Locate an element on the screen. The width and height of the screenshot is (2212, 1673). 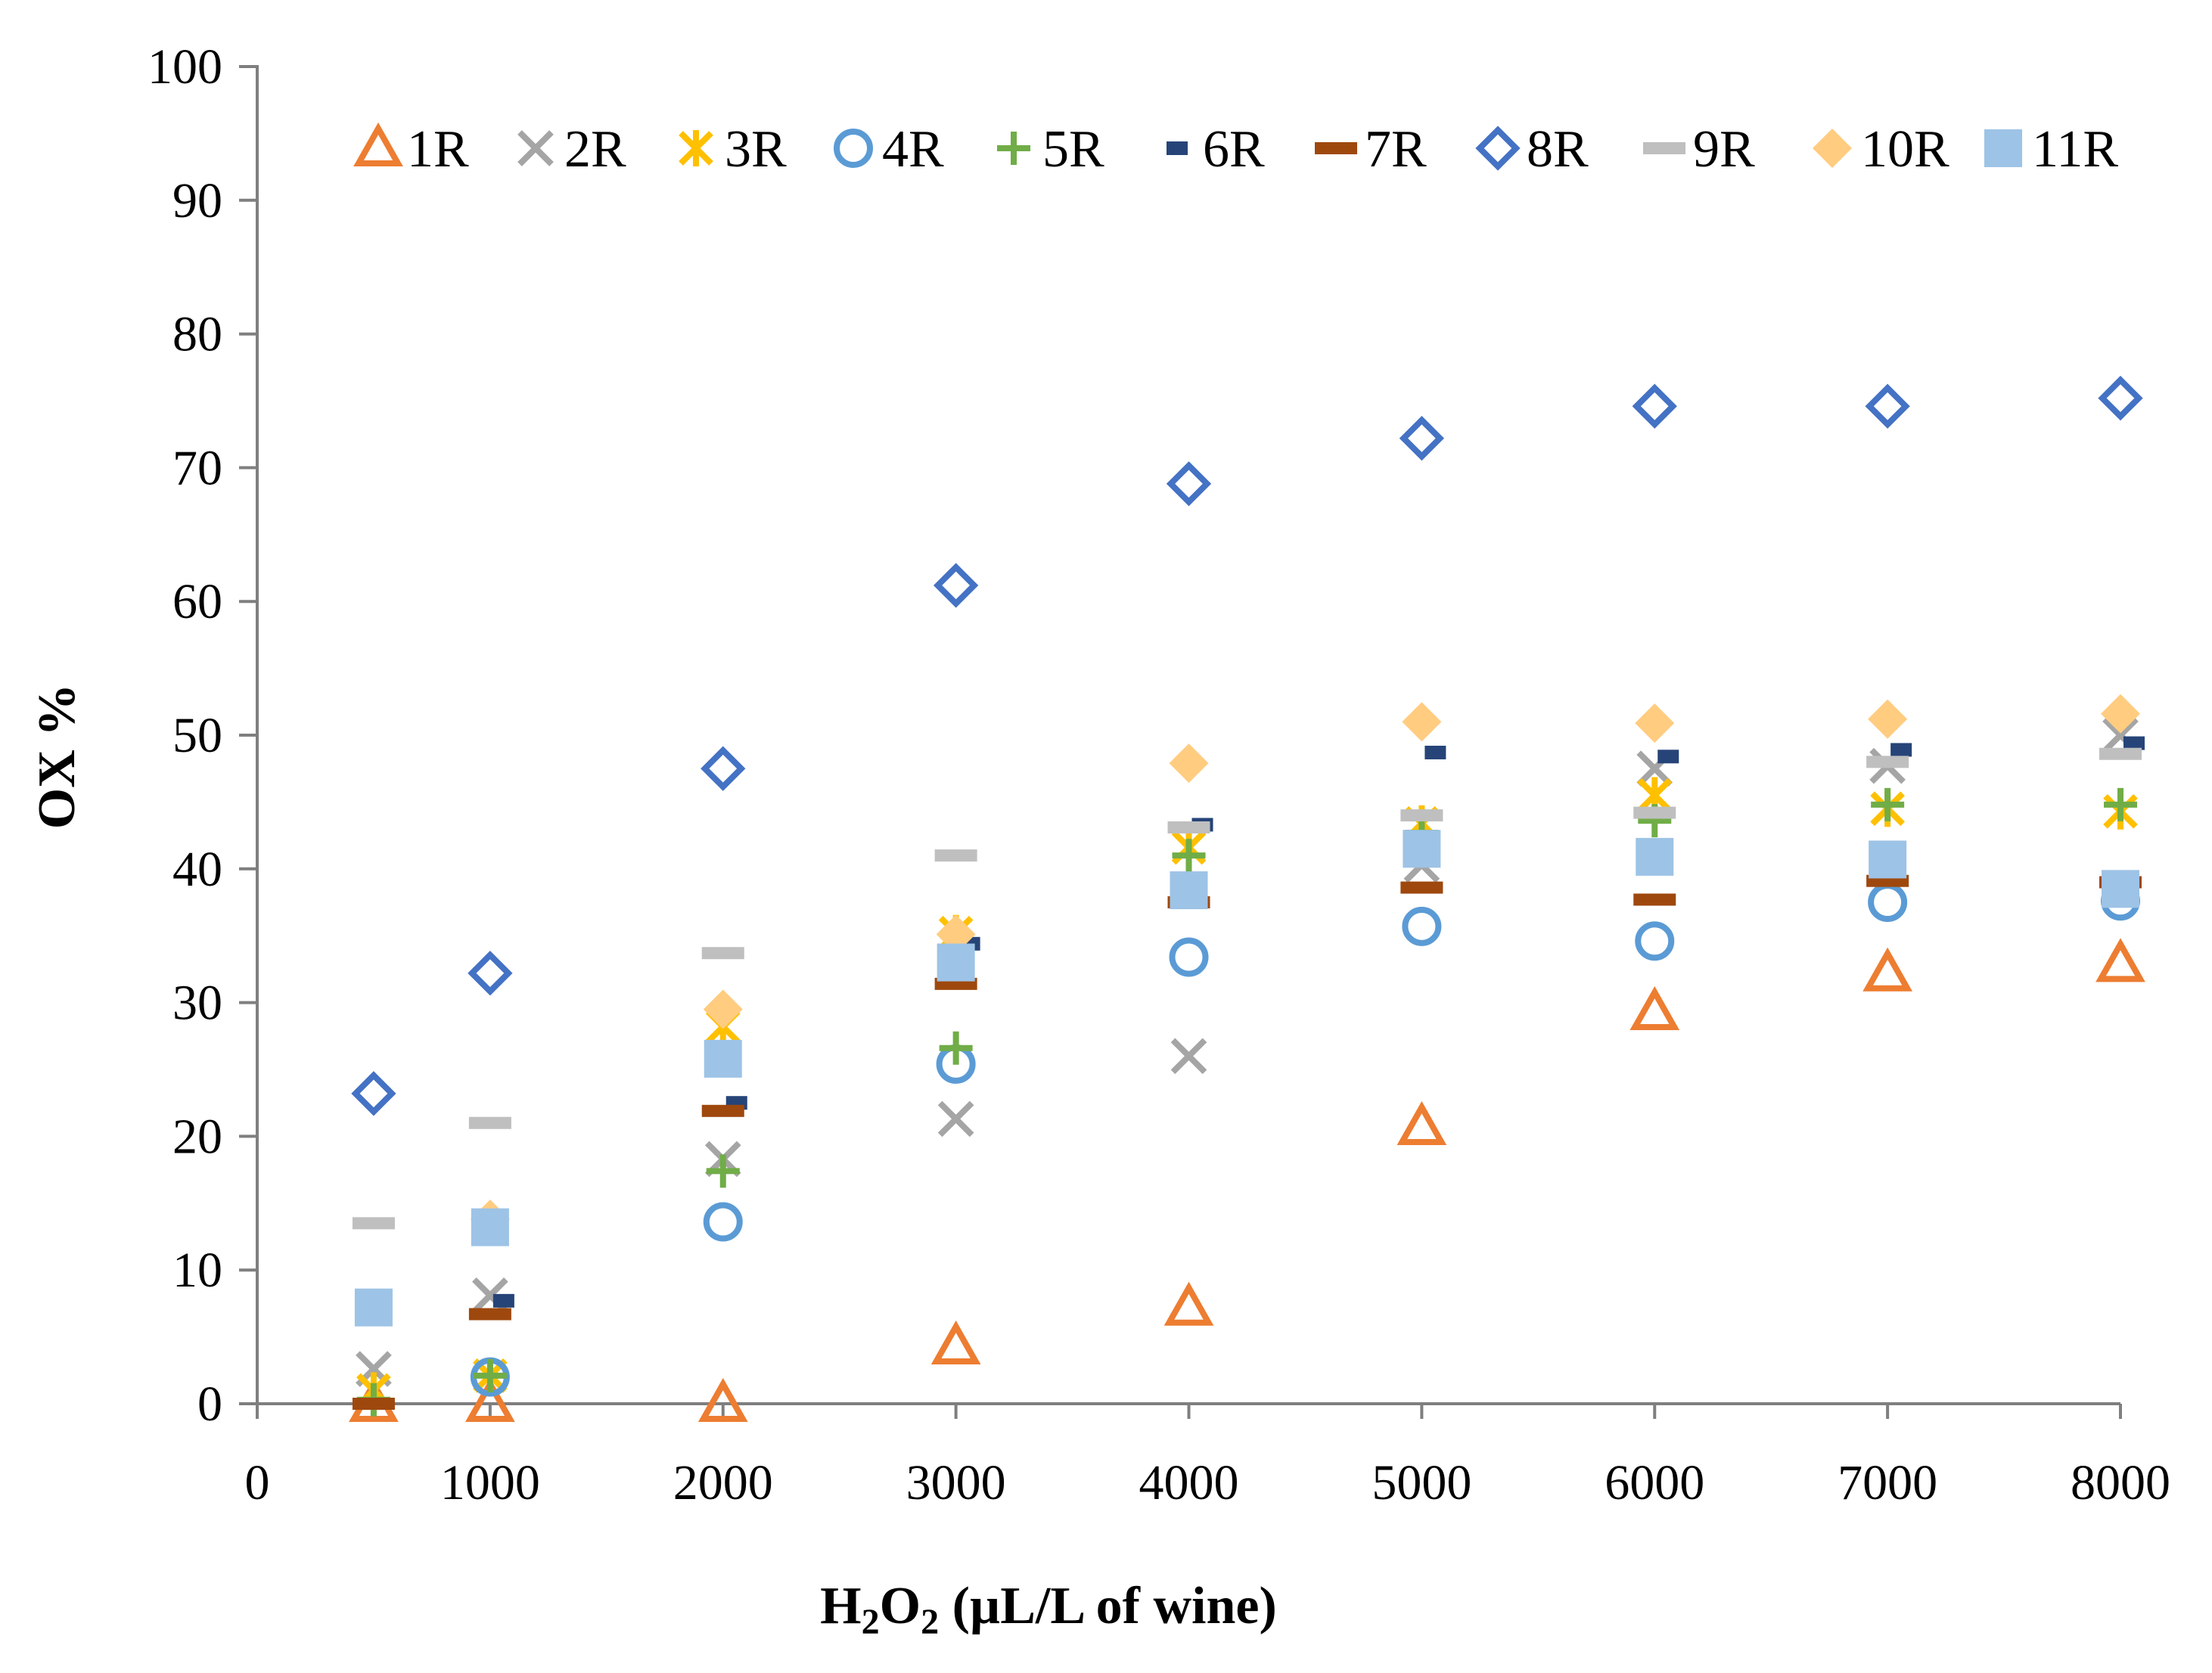
x-tick-labels: 0 1000 2000 3000 4000 5000 6000 7000 8000 is located at coordinates (1208, 1482).